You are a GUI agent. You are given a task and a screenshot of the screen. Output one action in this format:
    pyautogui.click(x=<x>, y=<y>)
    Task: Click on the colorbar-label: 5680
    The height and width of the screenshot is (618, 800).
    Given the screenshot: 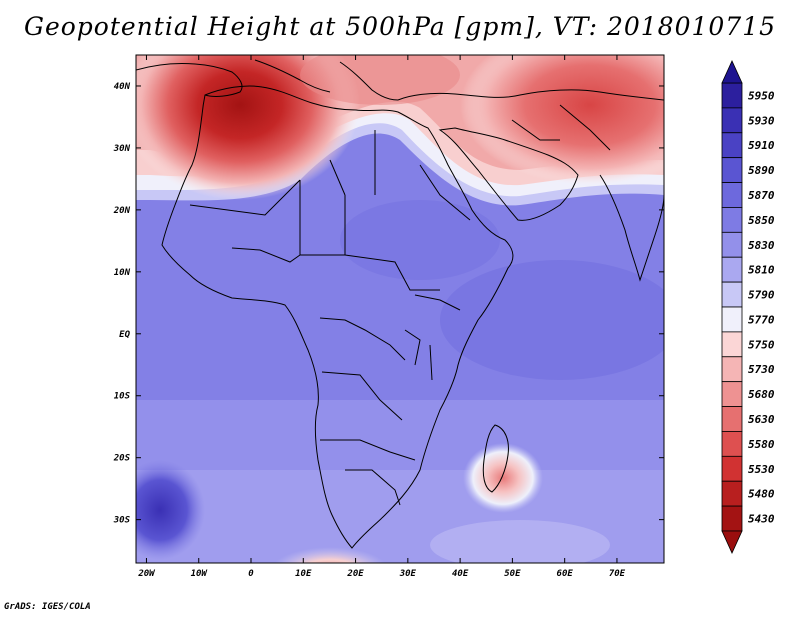 What is the action you would take?
    pyautogui.click(x=761, y=394)
    